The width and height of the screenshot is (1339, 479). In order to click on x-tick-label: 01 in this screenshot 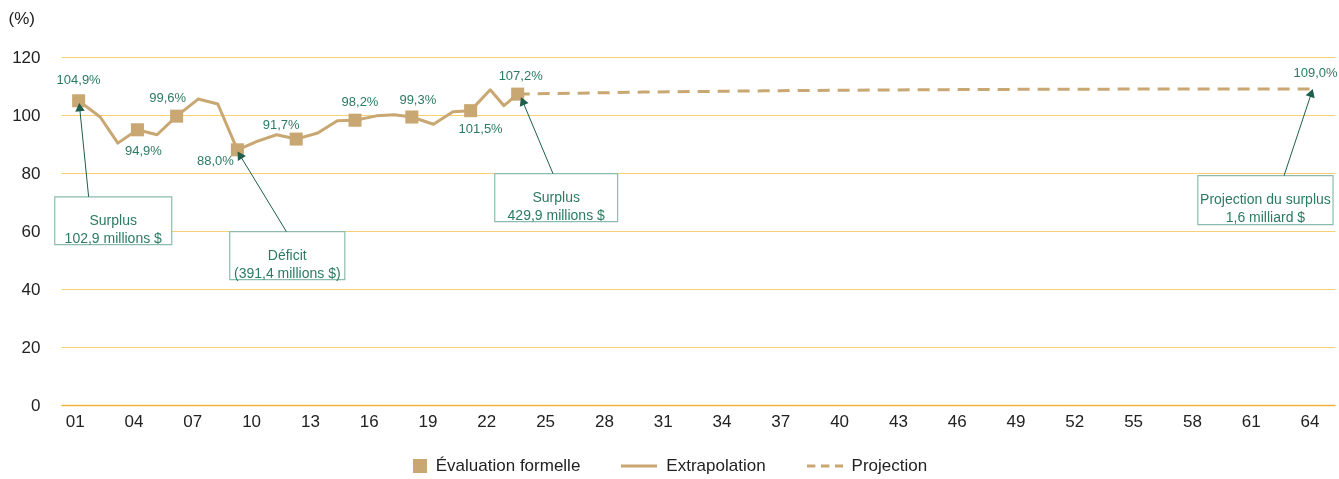, I will do `click(75, 421)`.